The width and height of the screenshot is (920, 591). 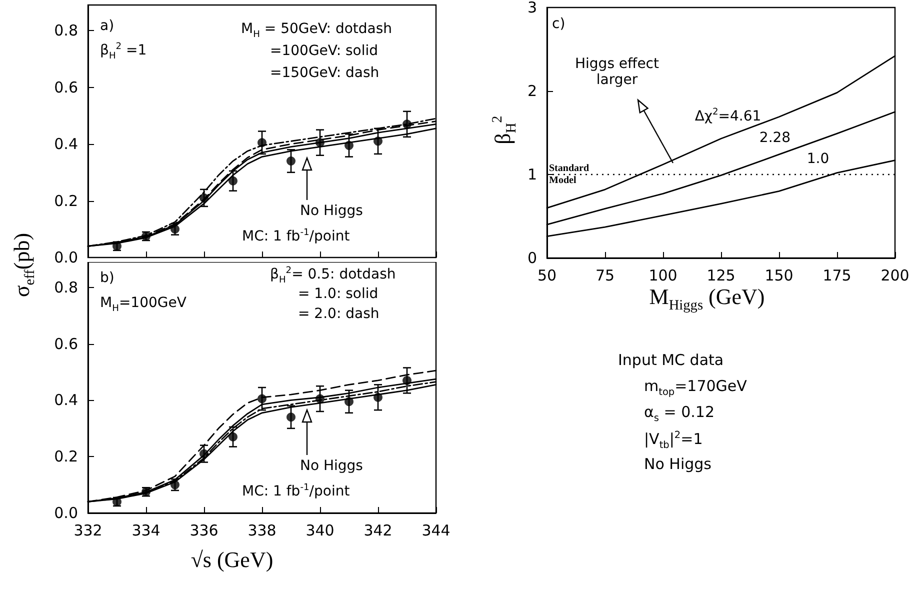 I want to click on annotation: =150GeV: dash, so click(x=325, y=73).